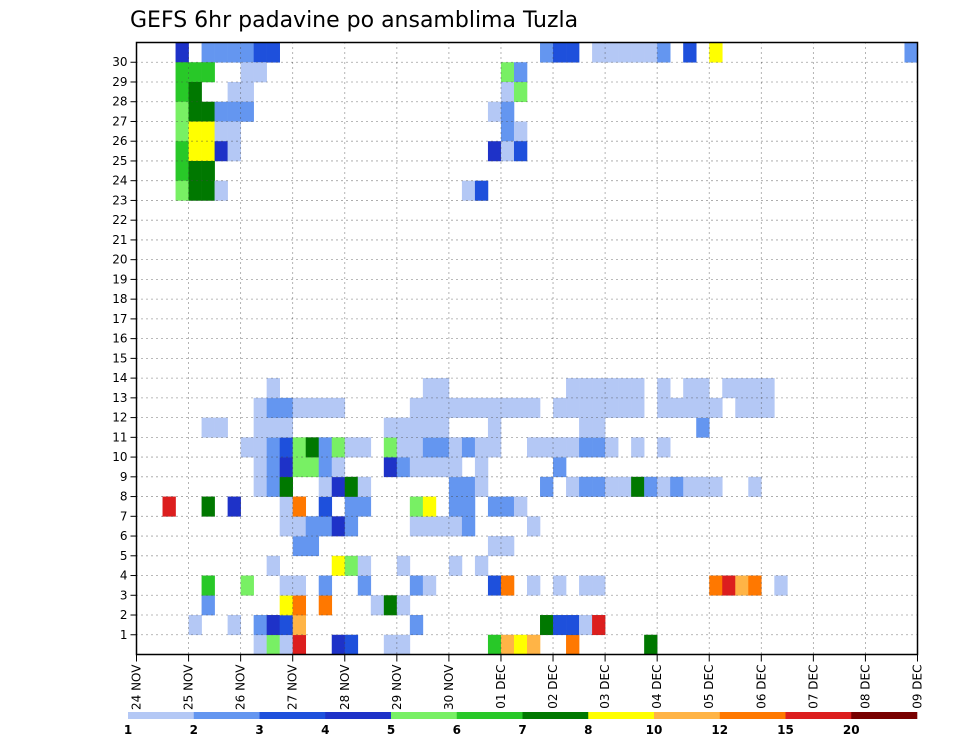 Image resolution: width=960 pixels, height=742 pixels. What do you see at coordinates (354, 20) in the screenshot?
I see `chart-title: GEFS 6hr padavine po ansamblima Tuzla` at bounding box center [354, 20].